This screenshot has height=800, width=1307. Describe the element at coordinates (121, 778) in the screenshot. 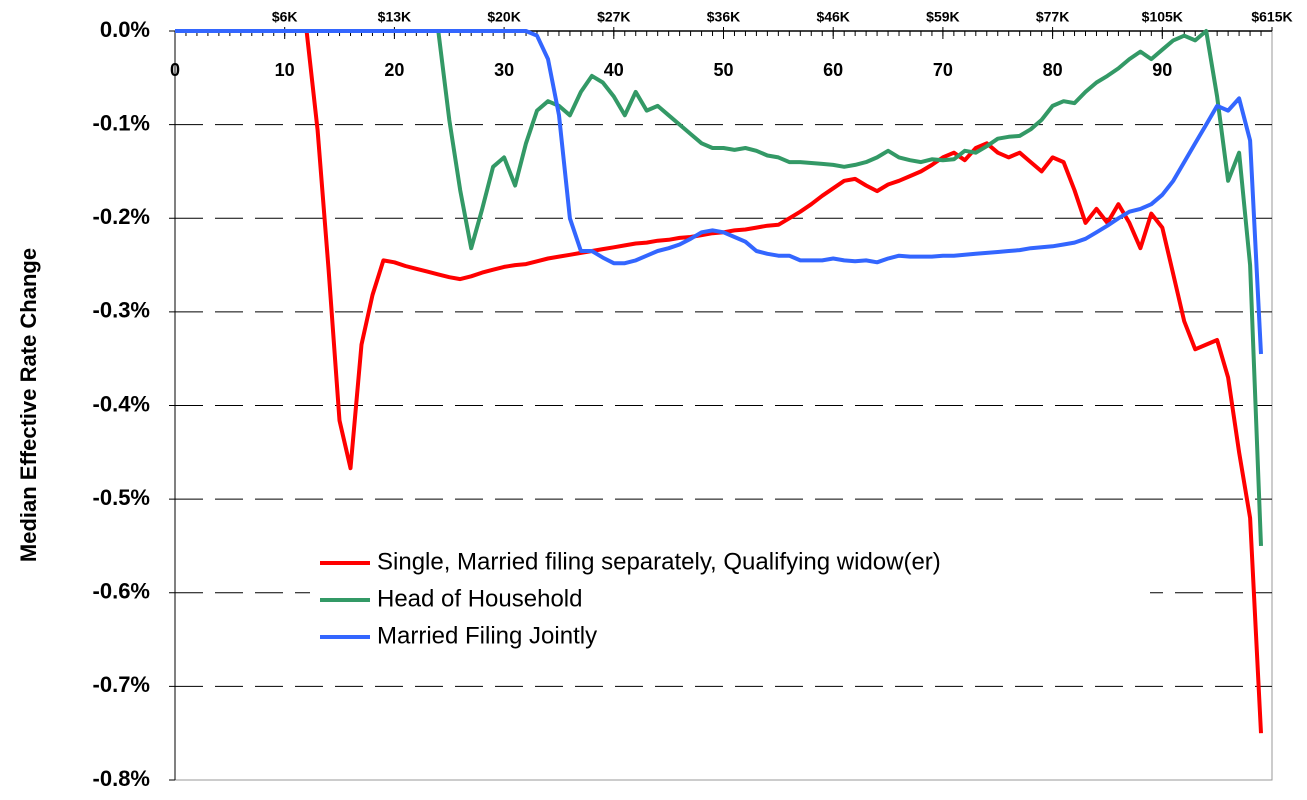

I see `y-tick-label: -0.8%` at that location.